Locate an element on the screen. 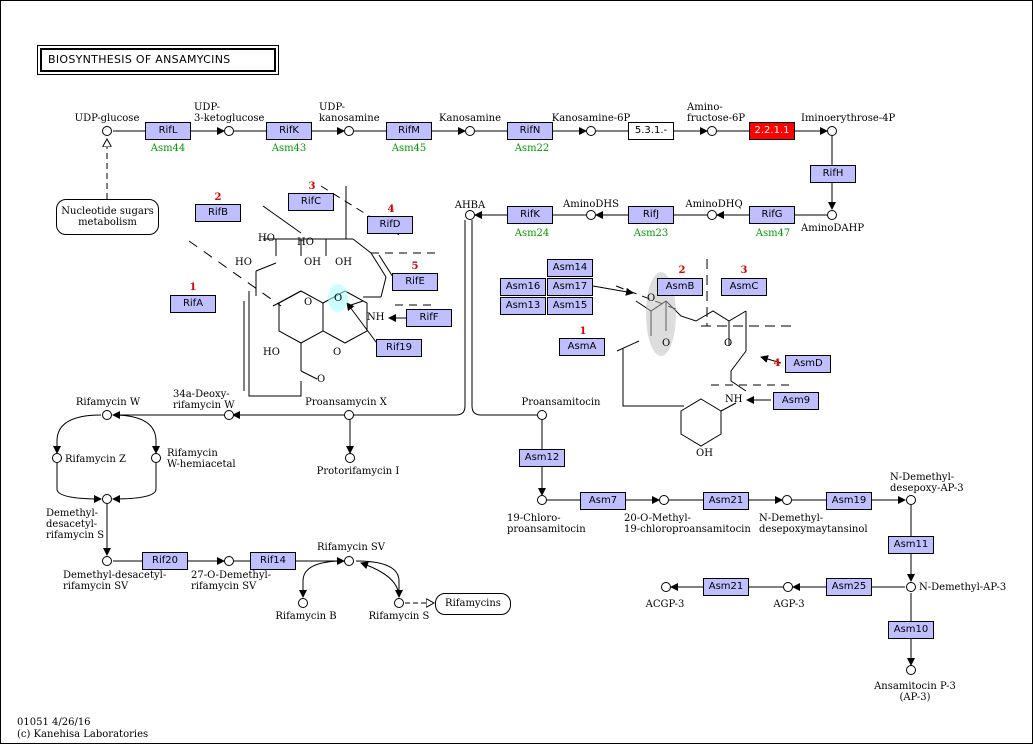 This screenshot has width=1033, height=744. page-title: BIOSYNTHESIS OF ANSAMYCINS is located at coordinates (158, 60).